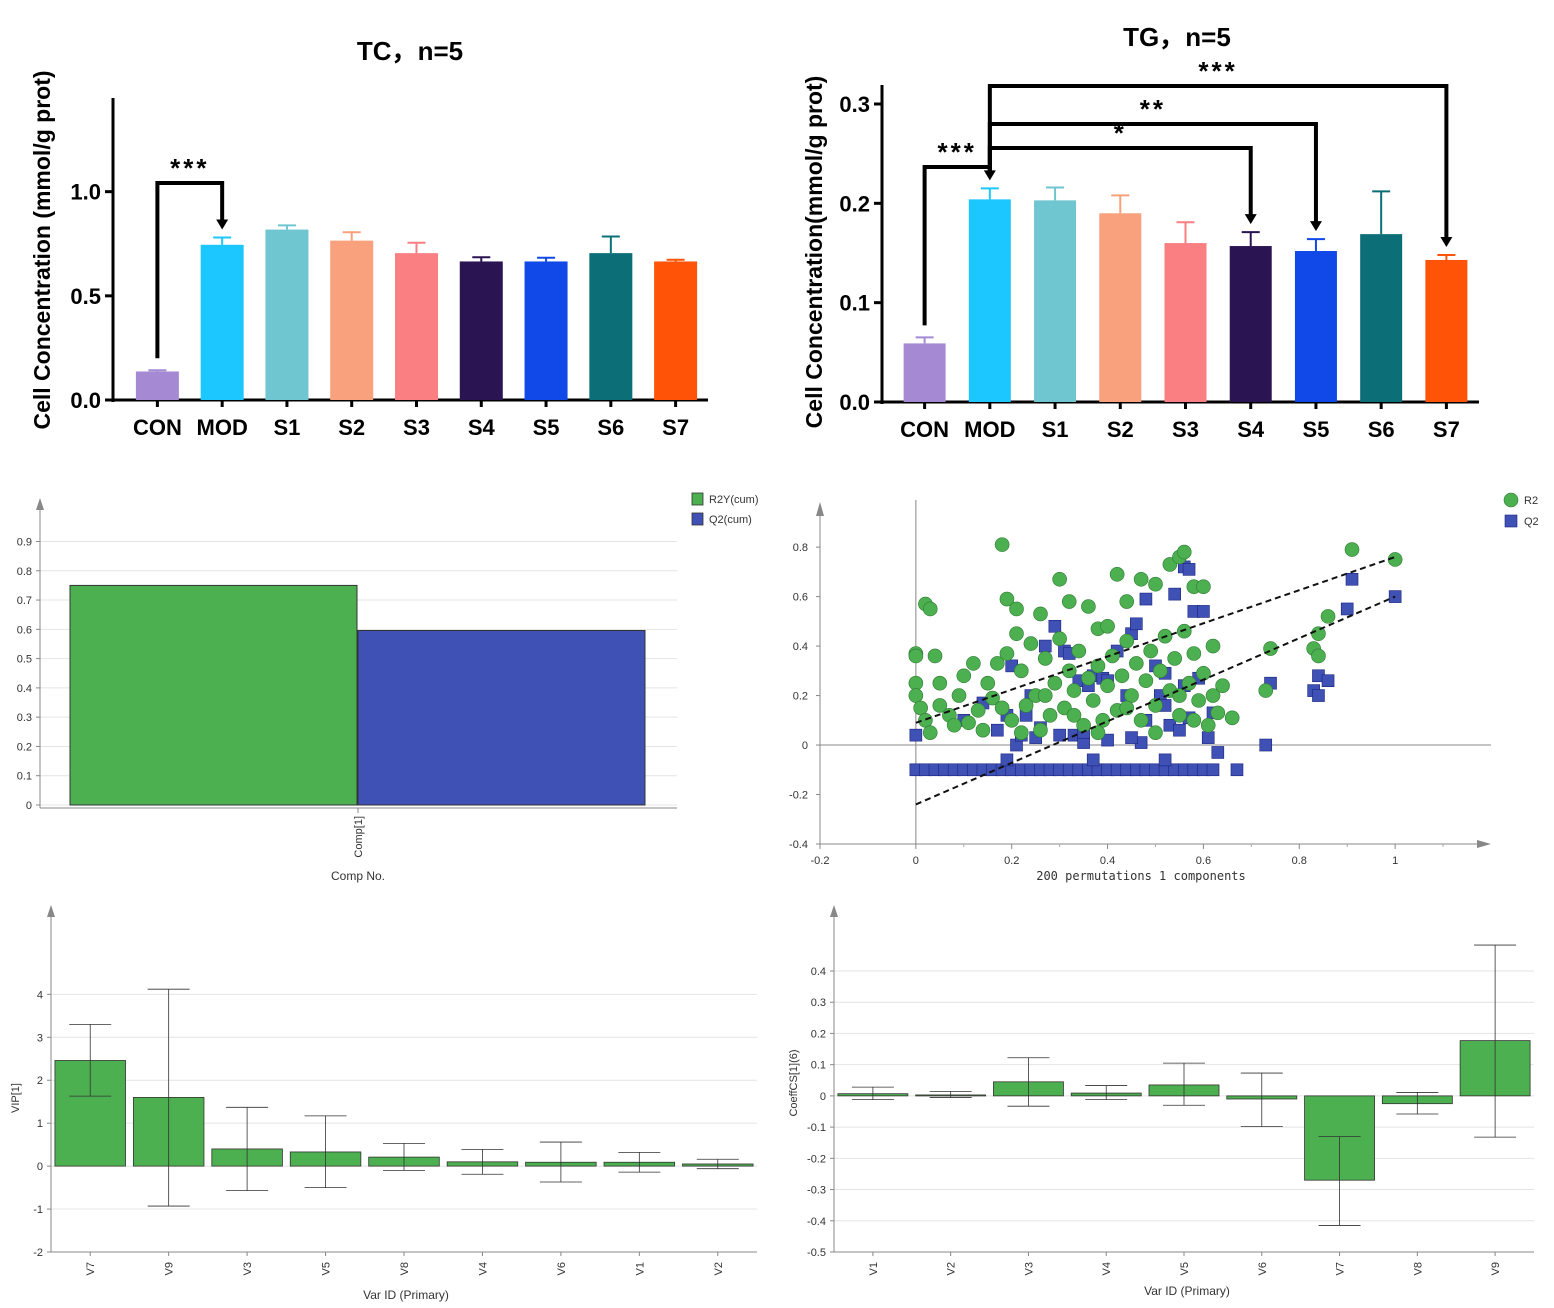  I want to click on y-tick-label: -0.4, so click(816, 1222).